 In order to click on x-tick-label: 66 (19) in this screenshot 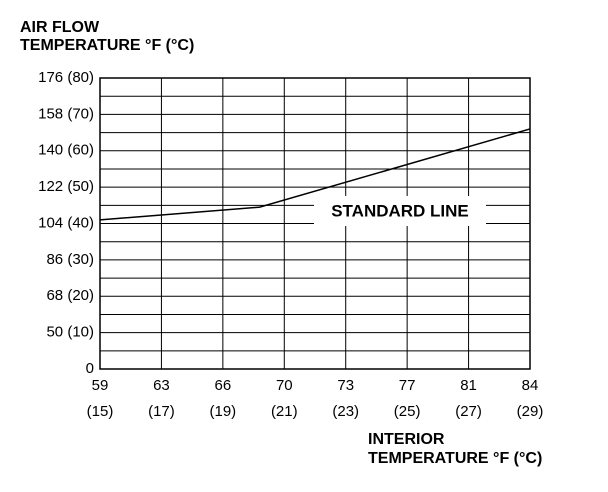, I will do `click(223, 398)`.